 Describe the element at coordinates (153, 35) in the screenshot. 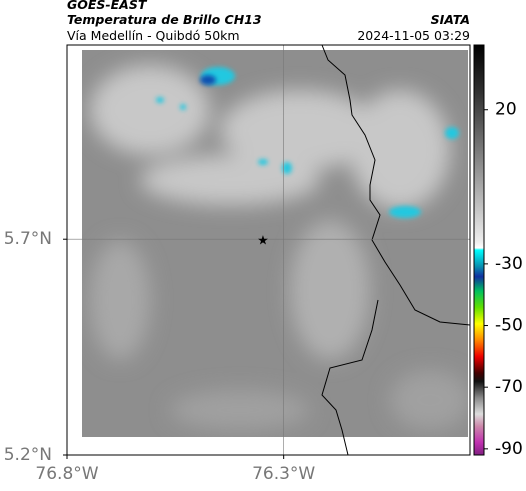

I see `route: Vía Medellín - Quibdó 50km` at that location.